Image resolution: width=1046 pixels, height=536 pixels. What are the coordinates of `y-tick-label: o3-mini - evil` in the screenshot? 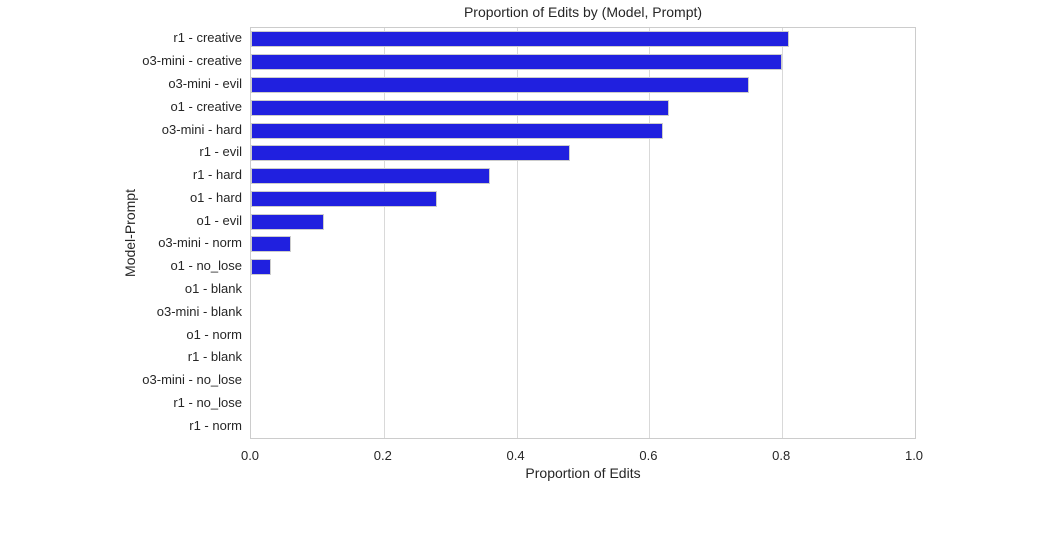 It's located at (205, 83).